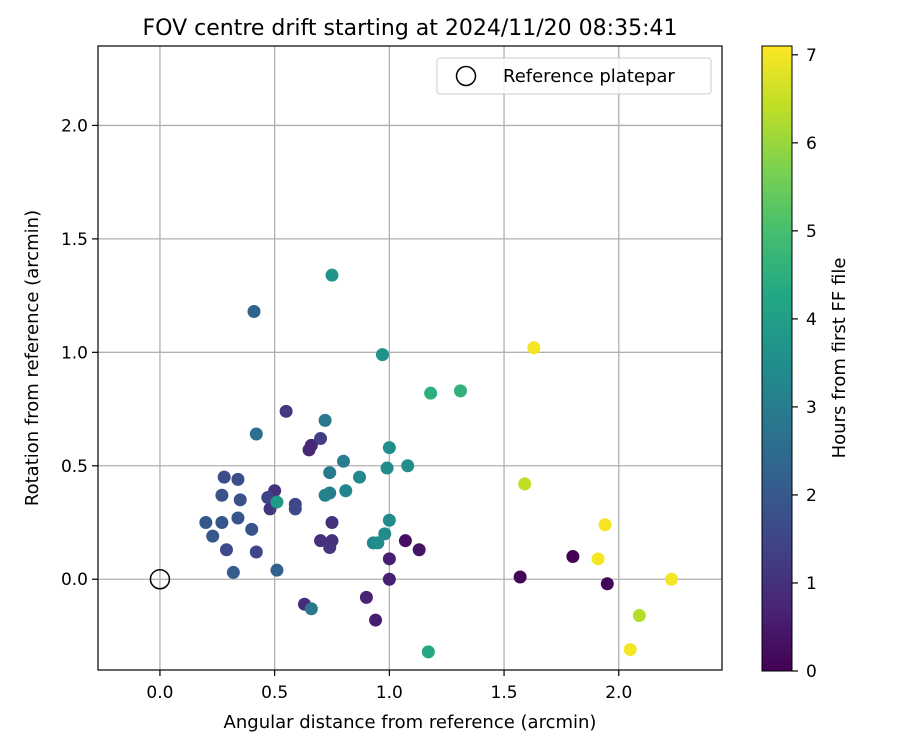 This screenshot has width=900, height=750. What do you see at coordinates (811, 320) in the screenshot?
I see `colorbar-tick-label: 4` at bounding box center [811, 320].